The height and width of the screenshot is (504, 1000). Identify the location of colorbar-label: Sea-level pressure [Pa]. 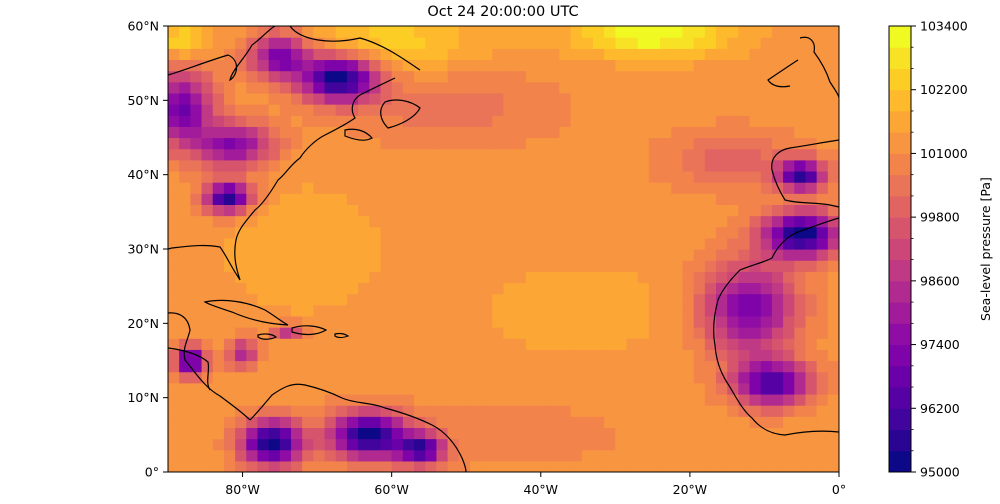
(985, 249).